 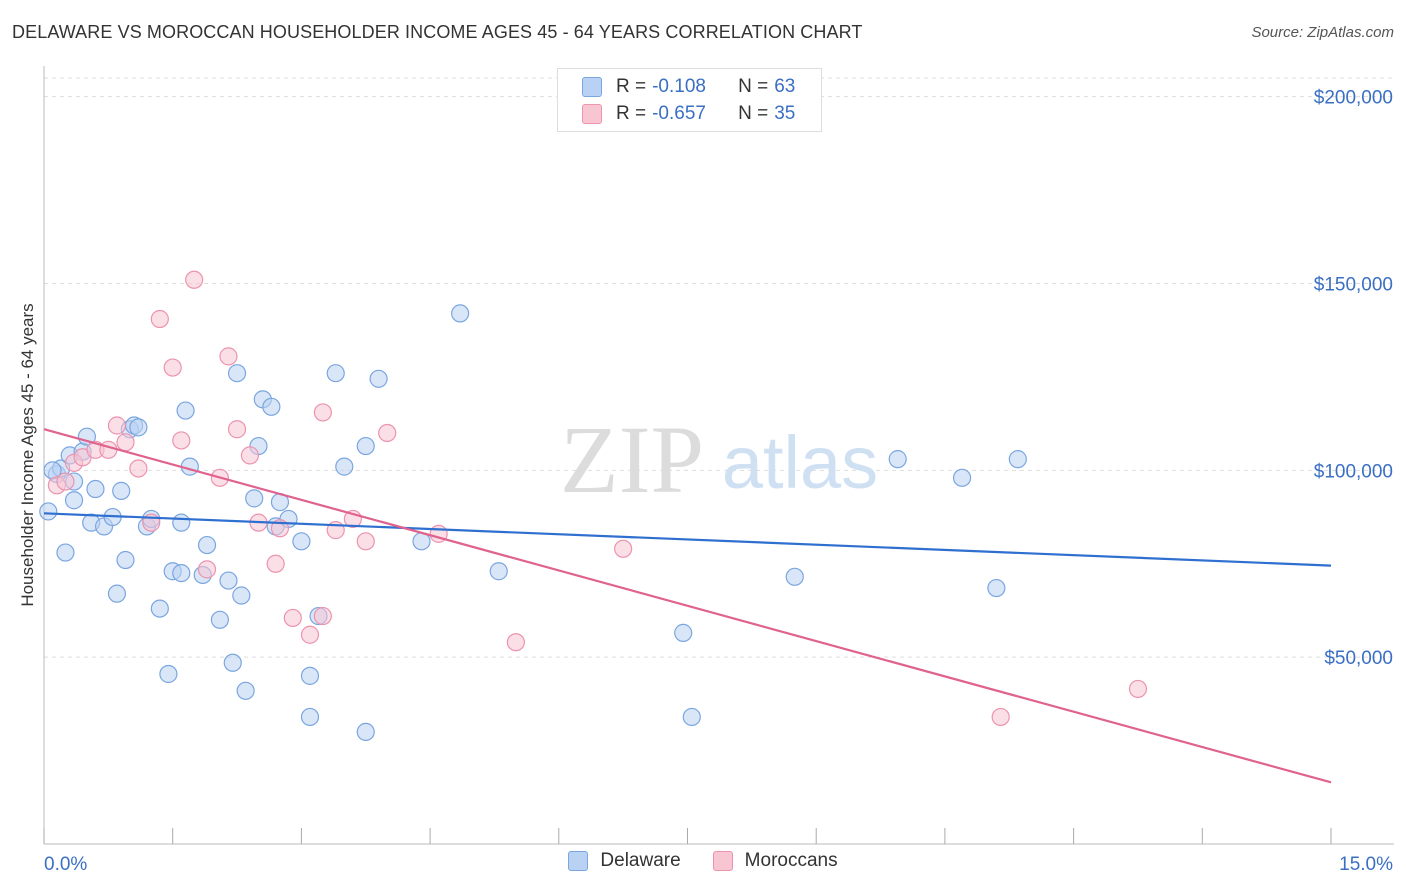 I want to click on r-value: -0.108, so click(x=679, y=86).